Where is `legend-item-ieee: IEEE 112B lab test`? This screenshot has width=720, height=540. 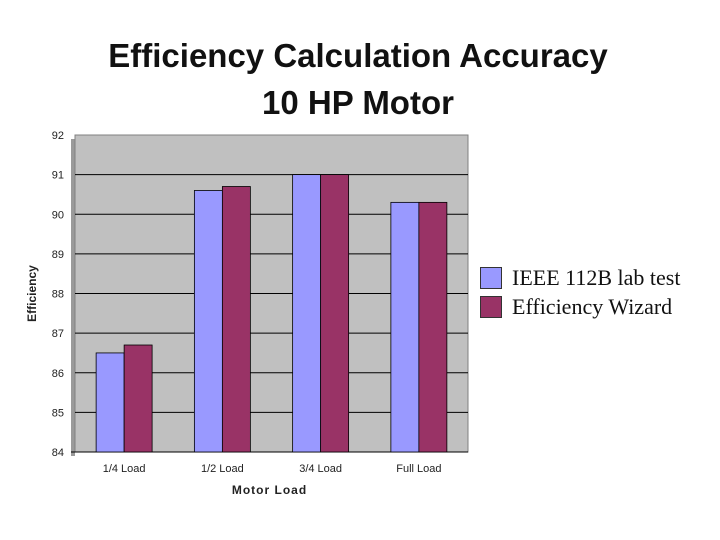 legend-item-ieee: IEEE 112B lab test is located at coordinates (580, 277).